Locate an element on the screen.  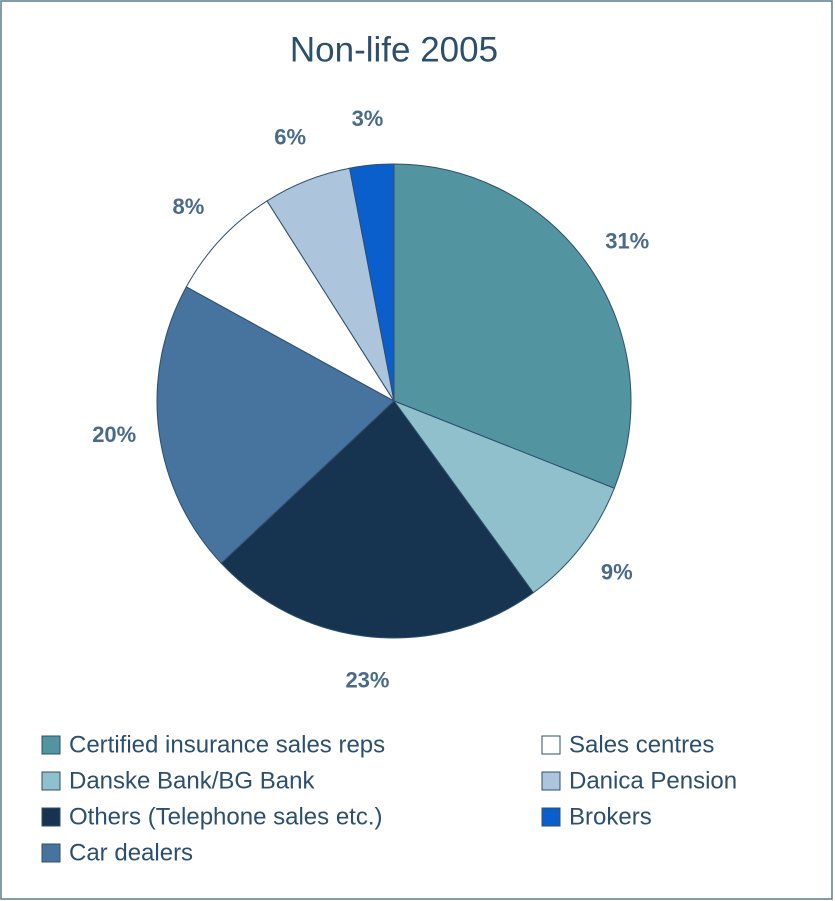
data-label: 23% is located at coordinates (367, 680).